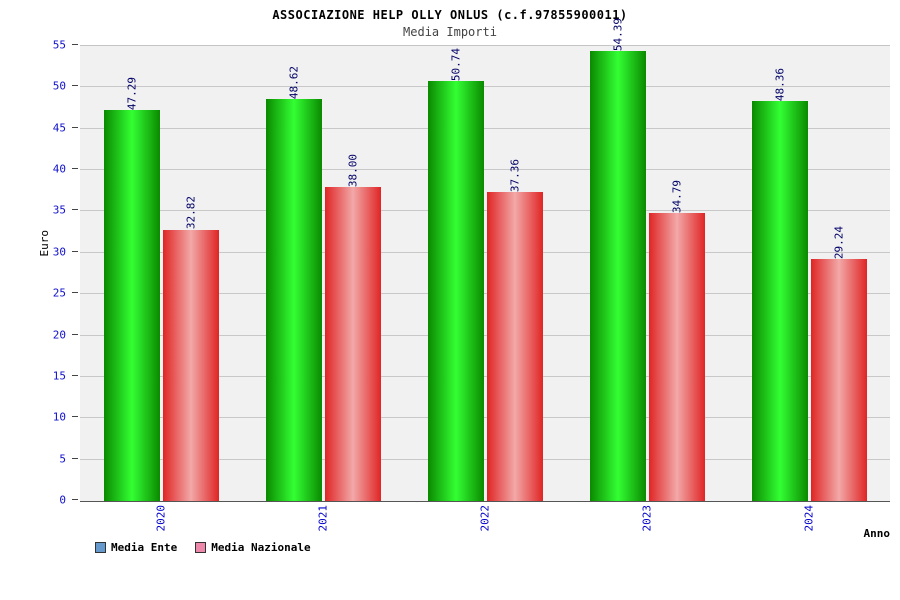 The width and height of the screenshot is (900, 600). Describe the element at coordinates (838, 363) in the screenshot. I see `bar-media-nazionale: 29.24` at that location.